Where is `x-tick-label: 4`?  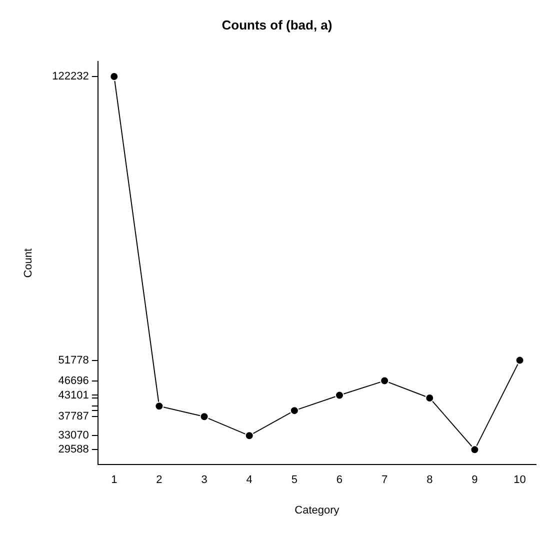 x-tick-label: 4 is located at coordinates (249, 480).